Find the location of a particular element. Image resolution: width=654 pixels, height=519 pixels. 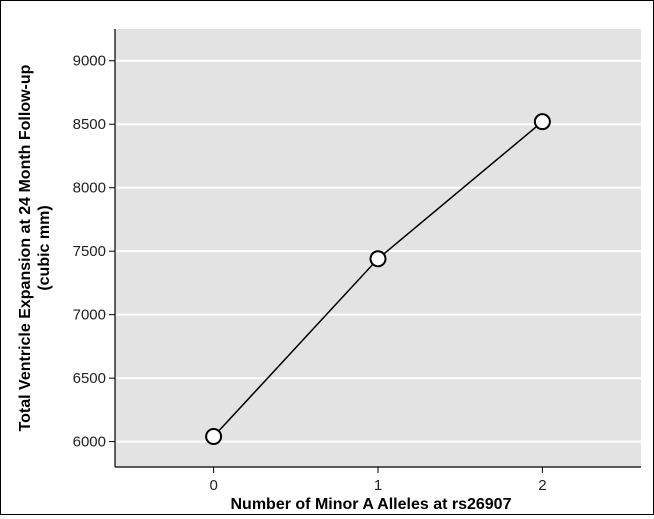

y-tick-label: 7500 is located at coordinates (89, 251).